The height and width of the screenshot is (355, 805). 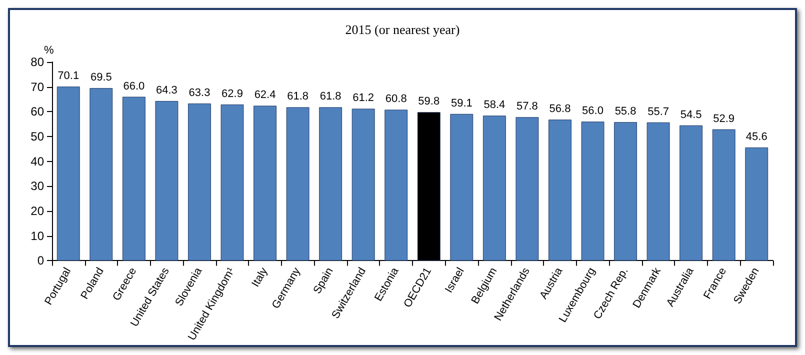 What do you see at coordinates (396, 99) in the screenshot?
I see `data-label: 60.8` at bounding box center [396, 99].